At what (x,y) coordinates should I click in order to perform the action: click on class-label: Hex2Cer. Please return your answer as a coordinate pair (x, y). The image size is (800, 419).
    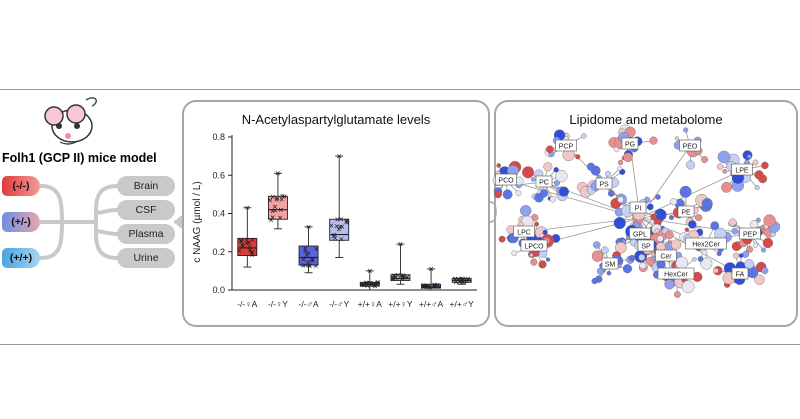
    Looking at the image, I should click on (706, 245).